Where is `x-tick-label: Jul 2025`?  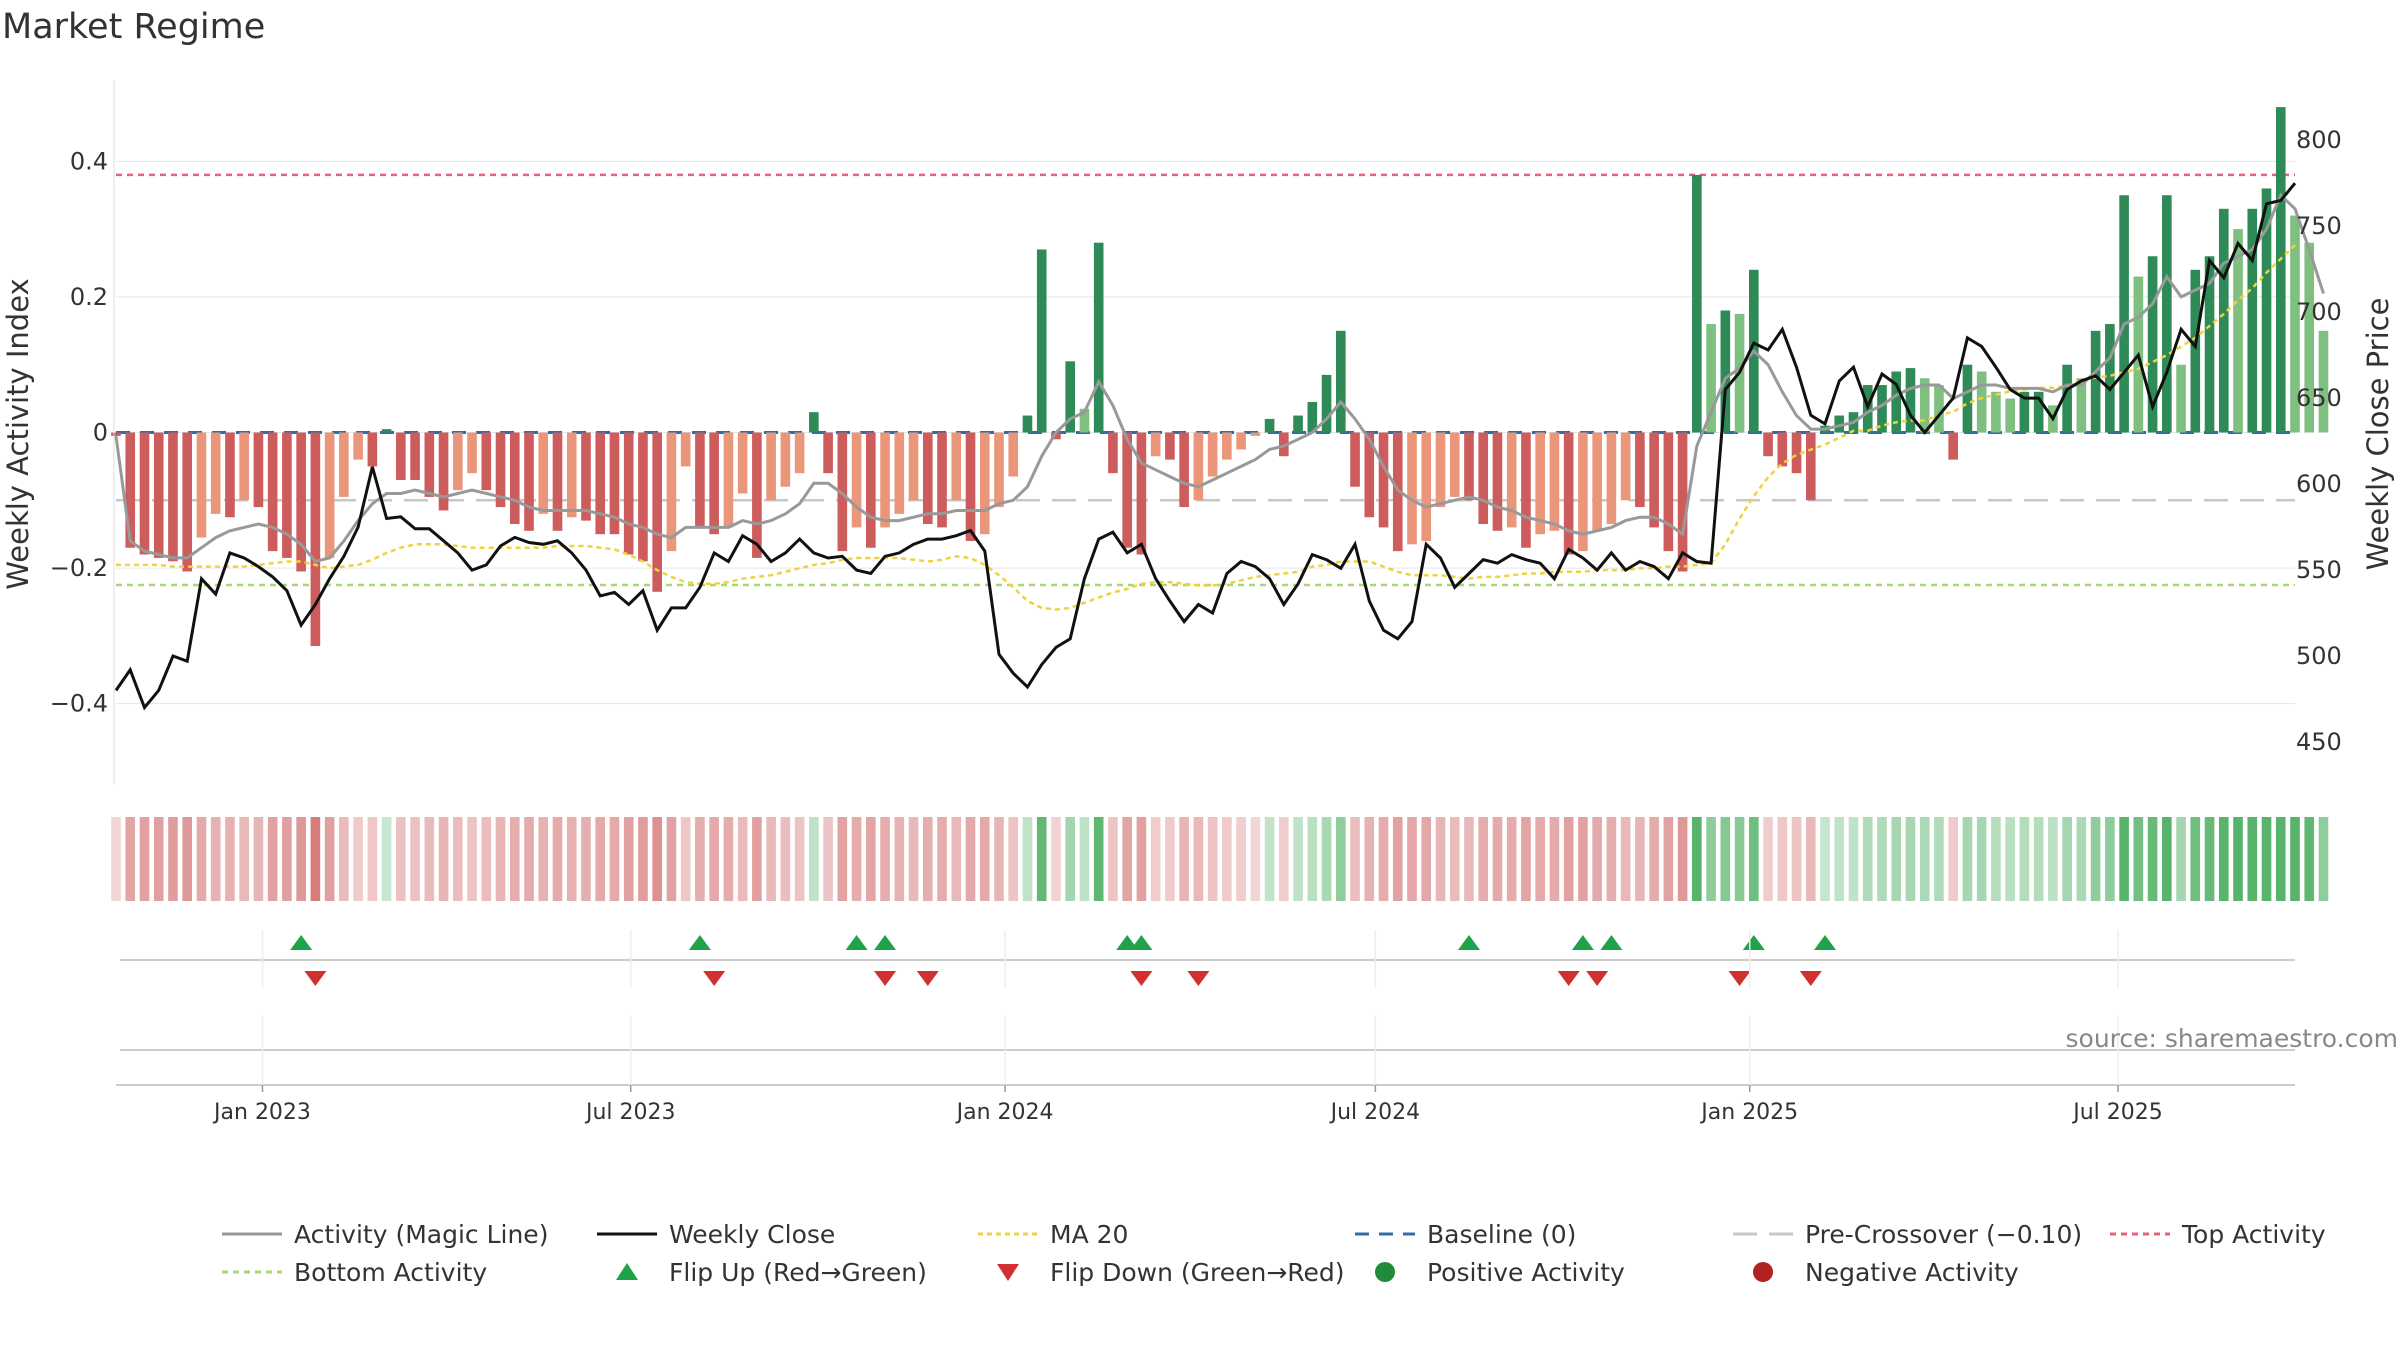 x-tick-label: Jul 2025 is located at coordinates (2117, 1112).